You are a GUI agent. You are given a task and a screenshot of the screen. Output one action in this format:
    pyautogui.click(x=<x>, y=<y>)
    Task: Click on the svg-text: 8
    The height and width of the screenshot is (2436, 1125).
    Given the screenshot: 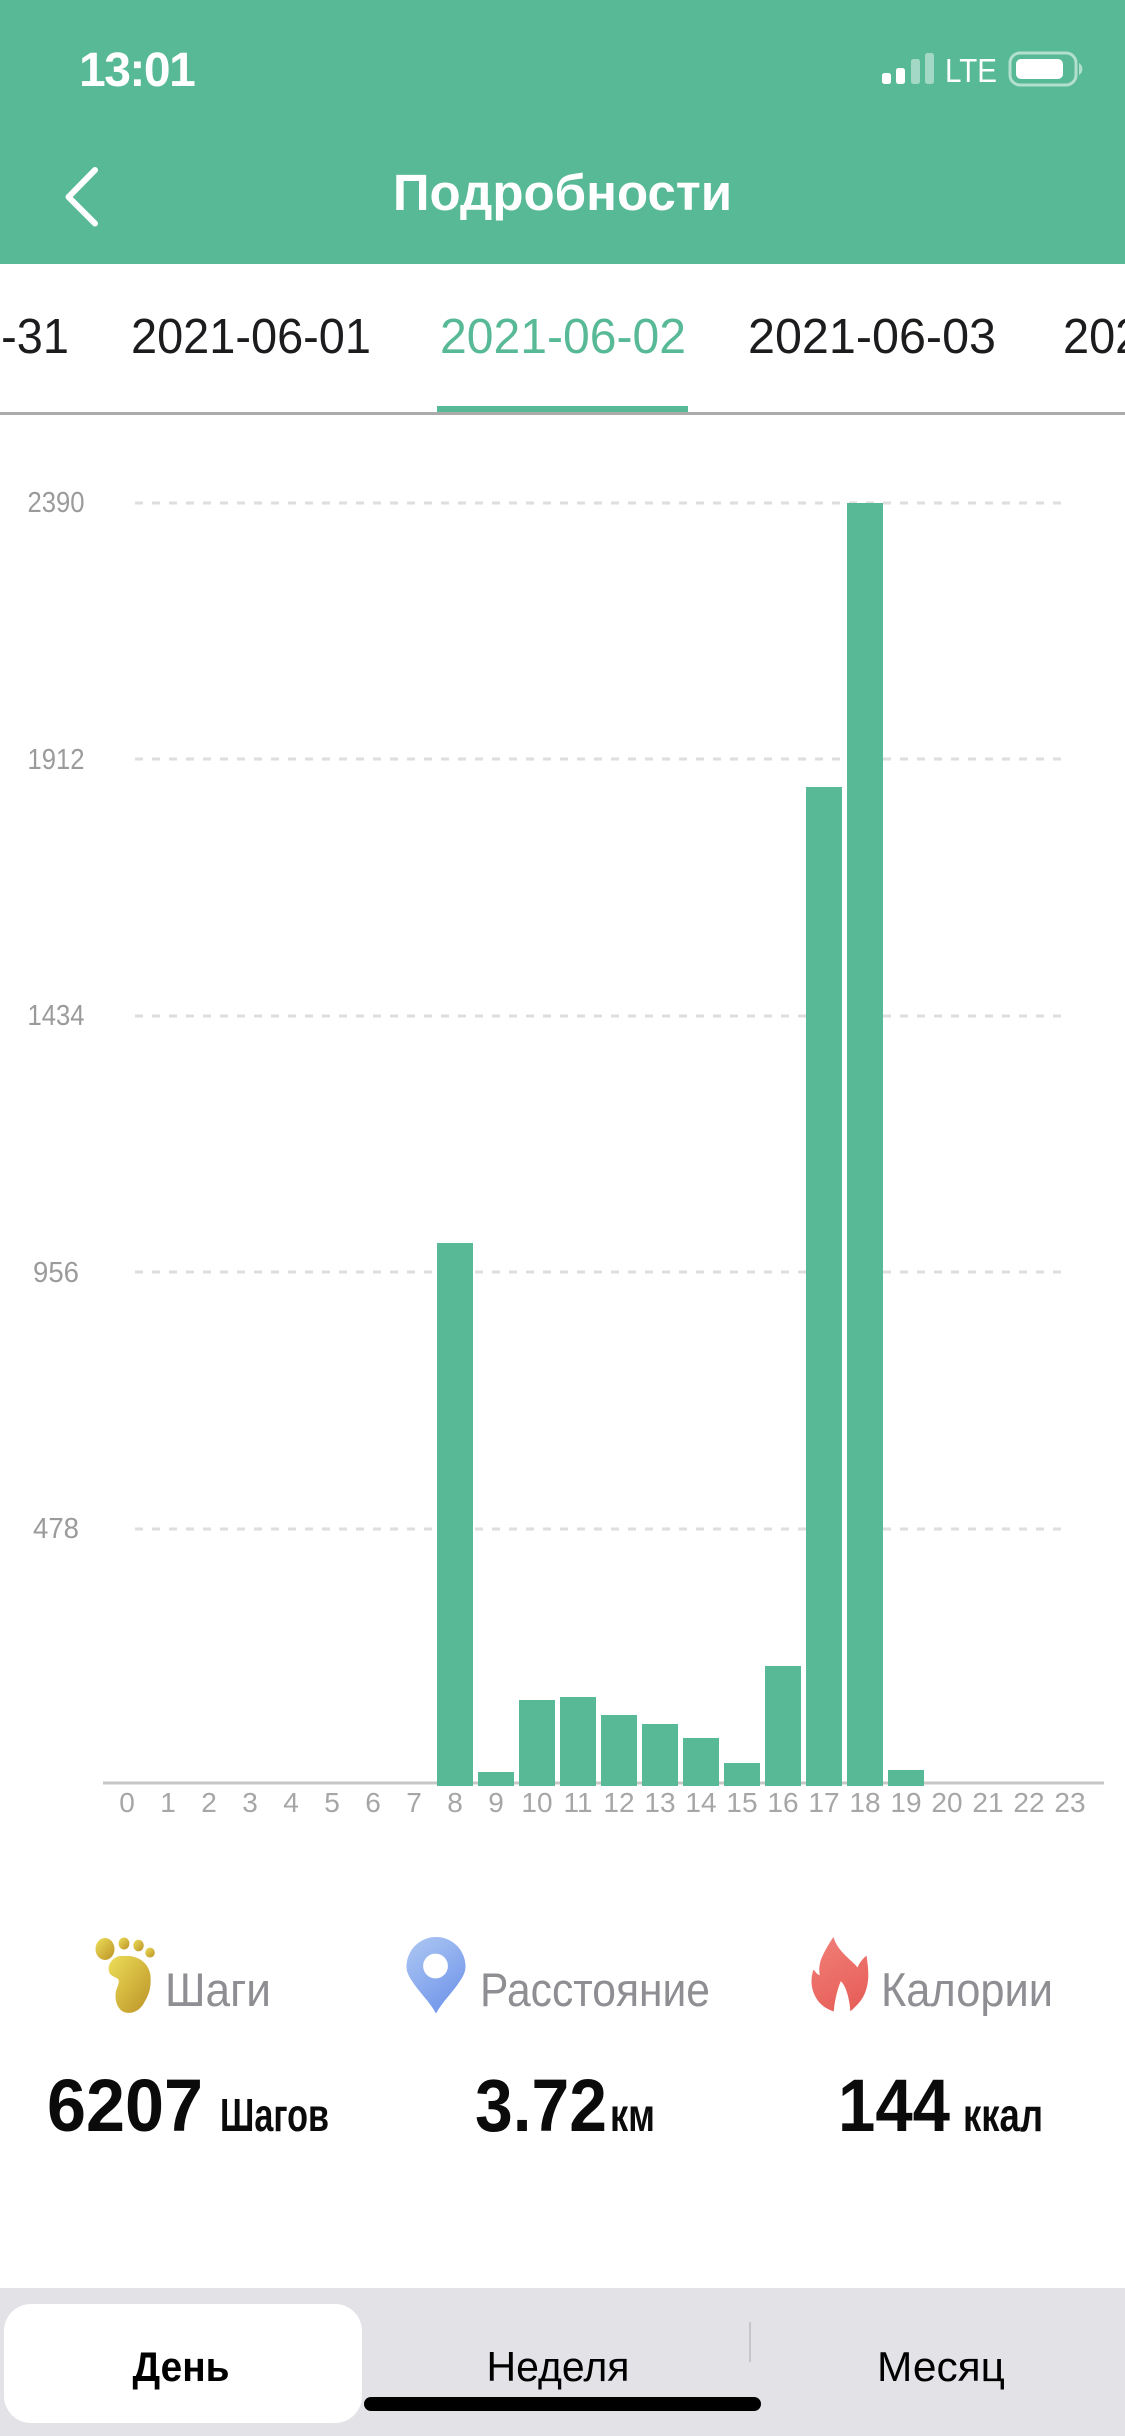 What is the action you would take?
    pyautogui.click(x=455, y=1802)
    